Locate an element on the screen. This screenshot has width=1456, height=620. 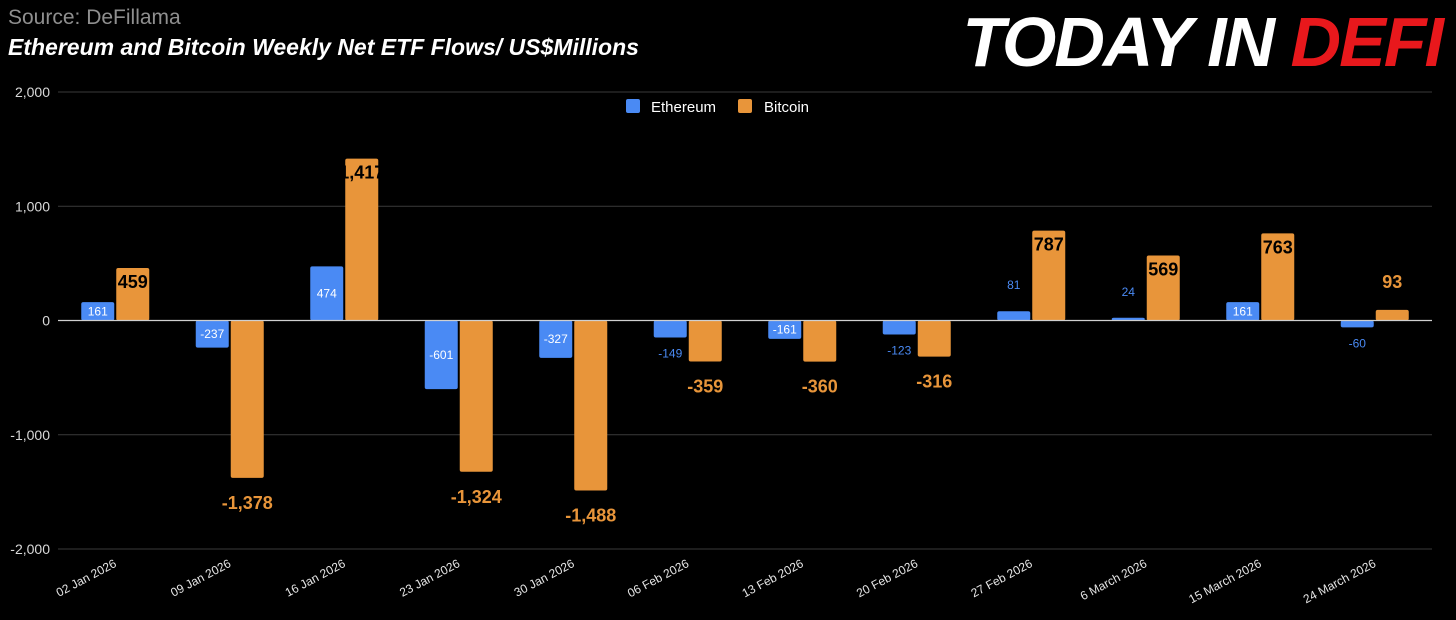
x-tick-label: 09 Jan 2026 is located at coordinates (200, 578).